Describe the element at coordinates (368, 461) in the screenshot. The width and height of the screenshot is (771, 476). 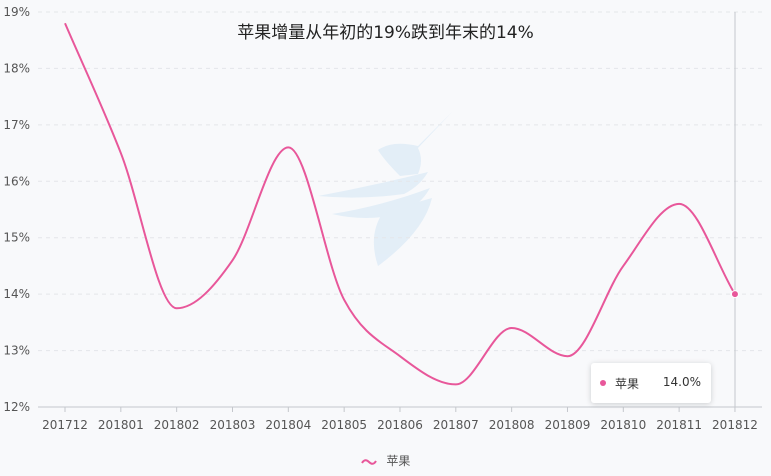
I see `legend-line-icon` at that location.